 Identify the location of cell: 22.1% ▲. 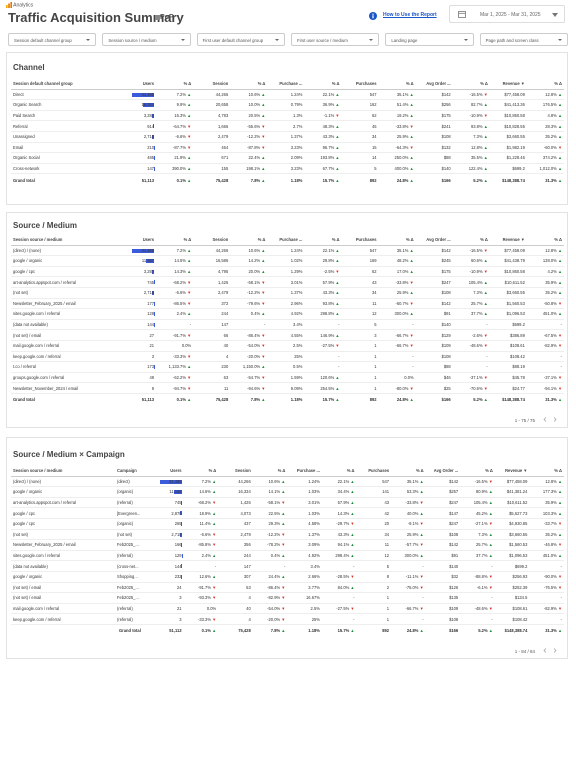
(323, 251).